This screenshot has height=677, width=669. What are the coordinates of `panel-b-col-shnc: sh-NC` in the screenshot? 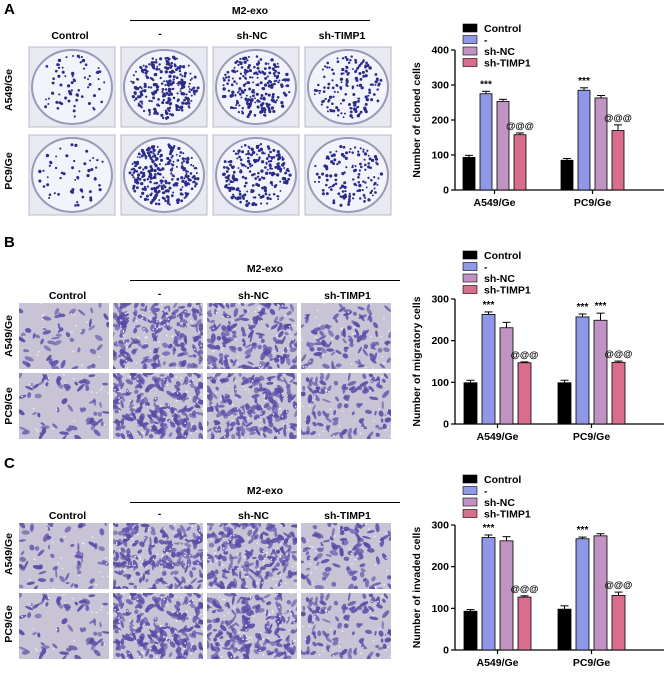 It's located at (253, 296).